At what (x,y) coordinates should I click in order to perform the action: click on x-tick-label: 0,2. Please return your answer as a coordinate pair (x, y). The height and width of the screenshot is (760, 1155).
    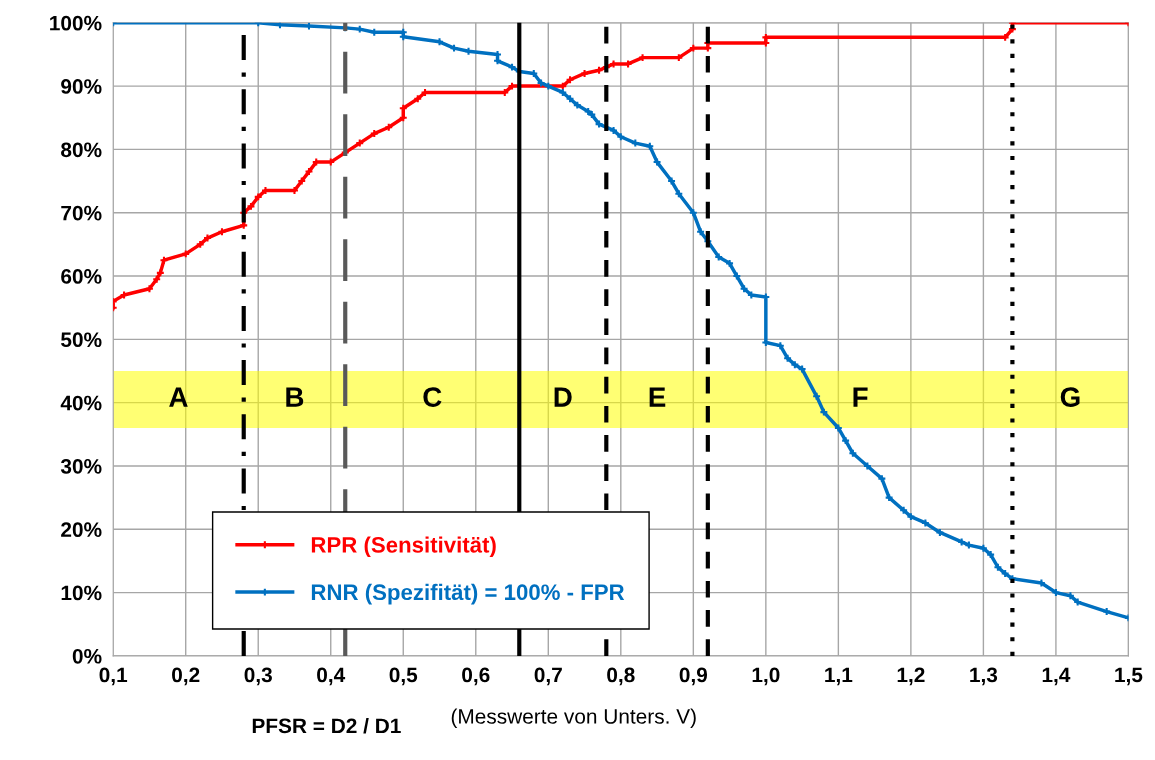
    Looking at the image, I should click on (186, 676).